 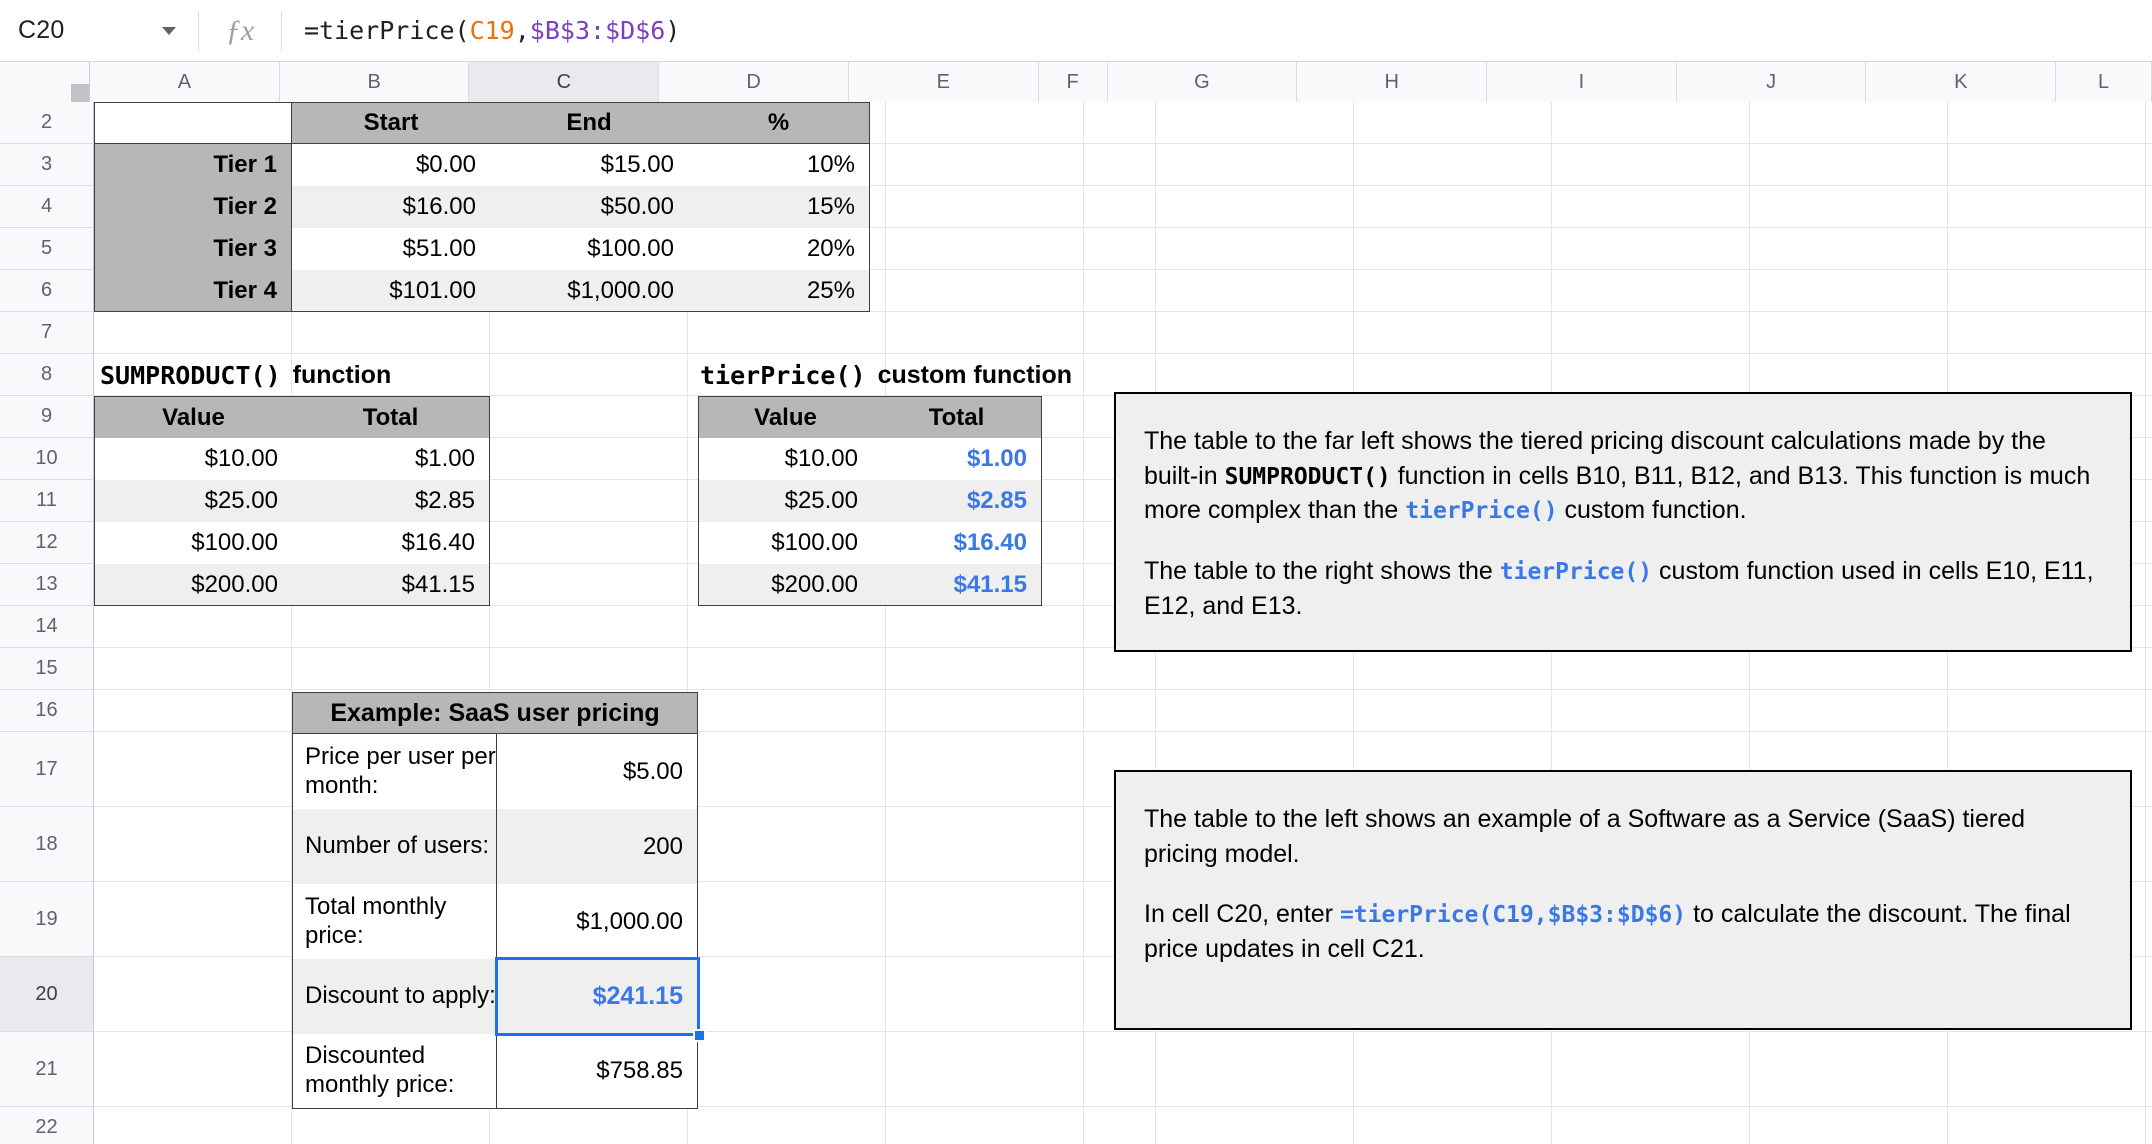 What do you see at coordinates (47, 1069) in the screenshot?
I see `row-header-21: 21` at bounding box center [47, 1069].